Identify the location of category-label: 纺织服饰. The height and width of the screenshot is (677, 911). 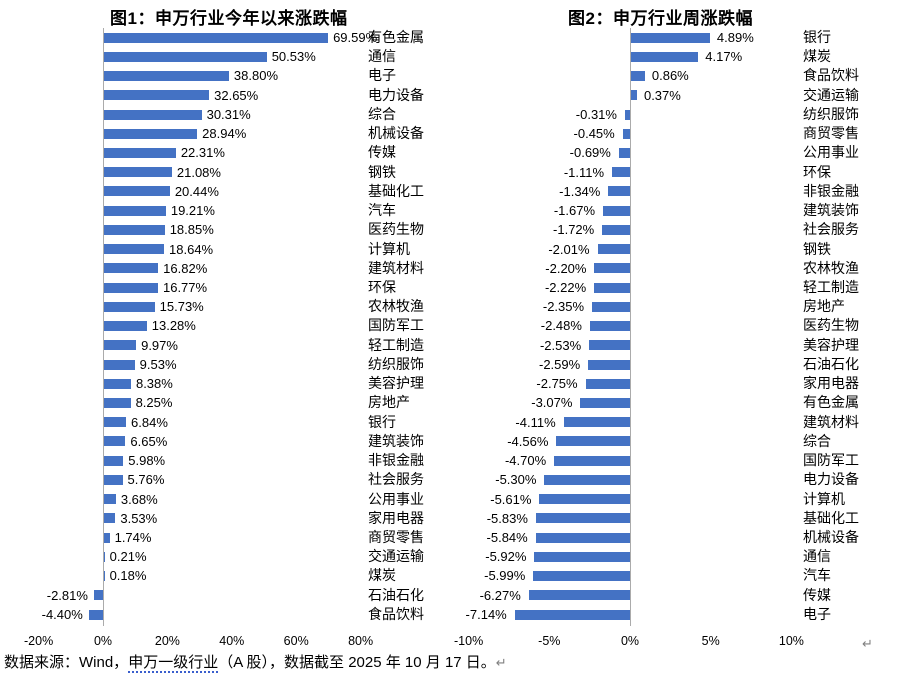
(831, 113).